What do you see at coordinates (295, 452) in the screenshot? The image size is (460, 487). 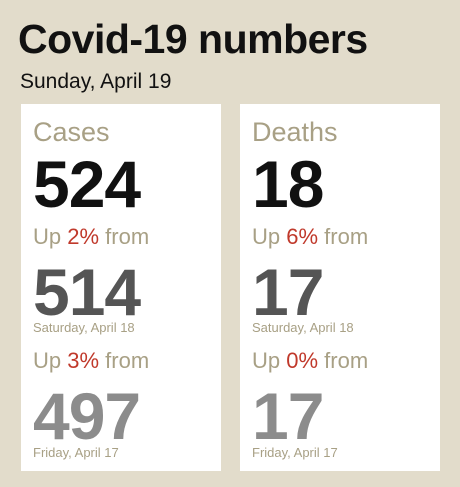 I see `deaths-prev2-date: Friday, April 17` at bounding box center [295, 452].